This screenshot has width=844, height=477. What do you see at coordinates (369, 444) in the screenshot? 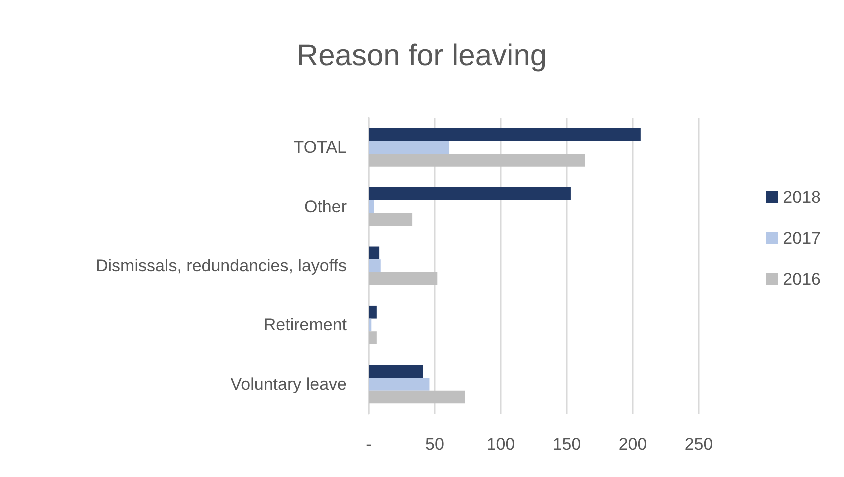
I see `x-tick-label: -` at bounding box center [369, 444].